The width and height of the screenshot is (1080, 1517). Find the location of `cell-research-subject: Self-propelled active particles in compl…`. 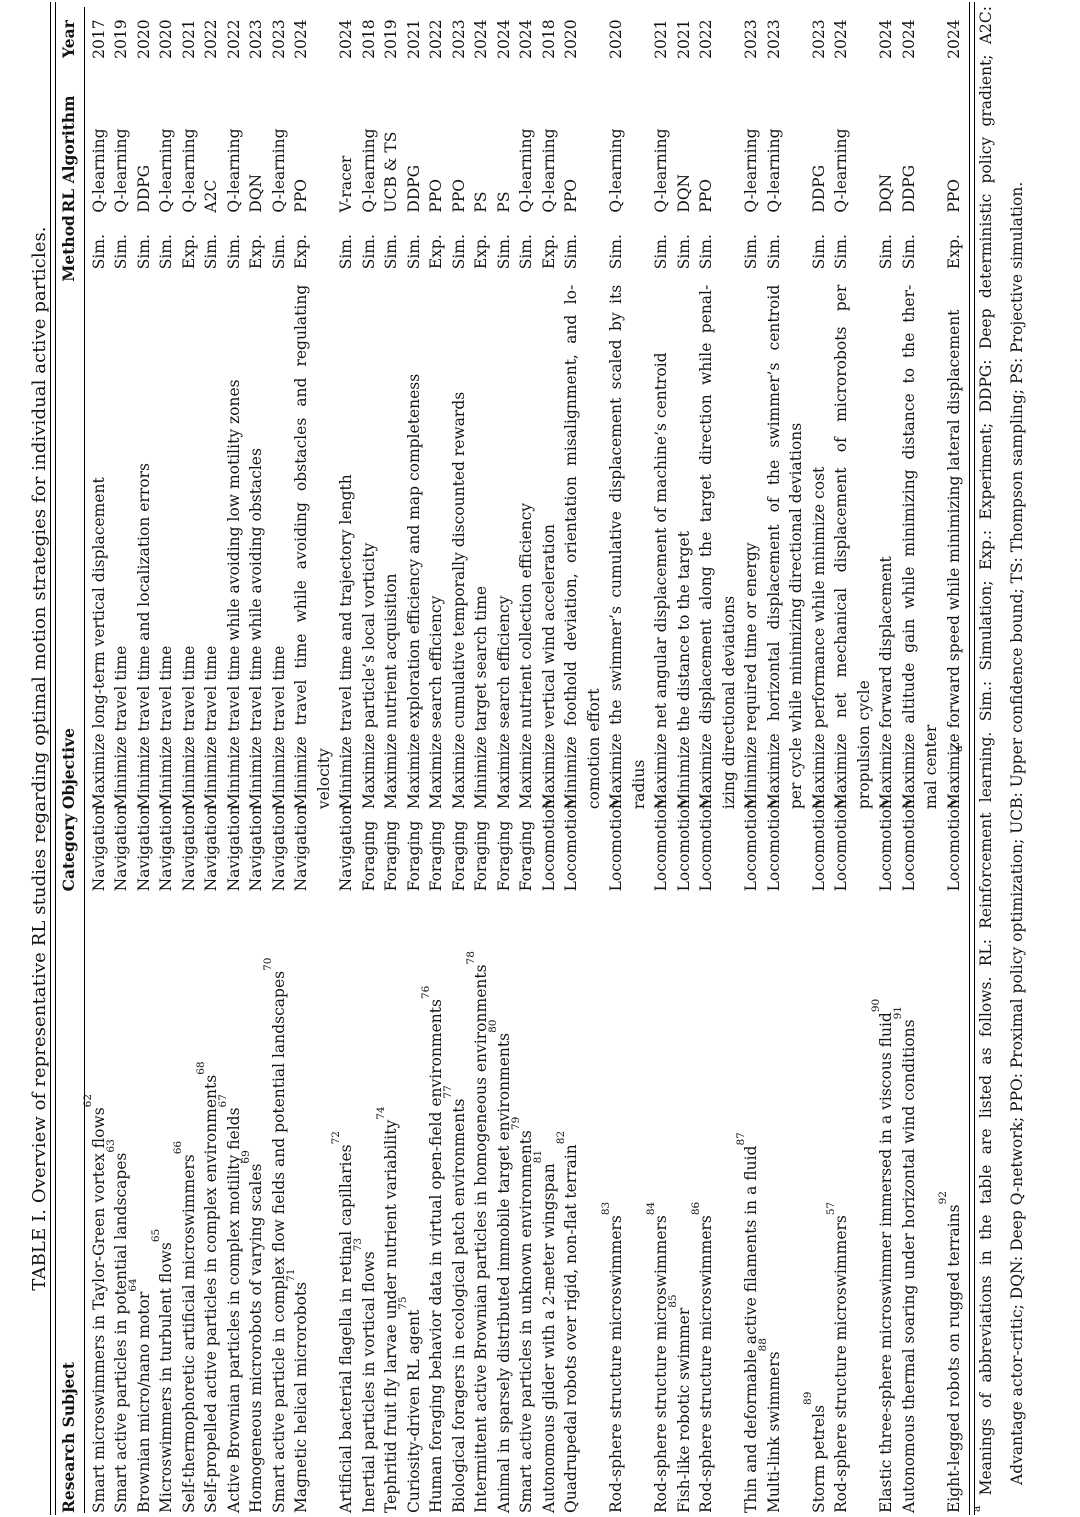

cell-research-subject: Self-propelled active particles in compl… is located at coordinates (209, 1203).